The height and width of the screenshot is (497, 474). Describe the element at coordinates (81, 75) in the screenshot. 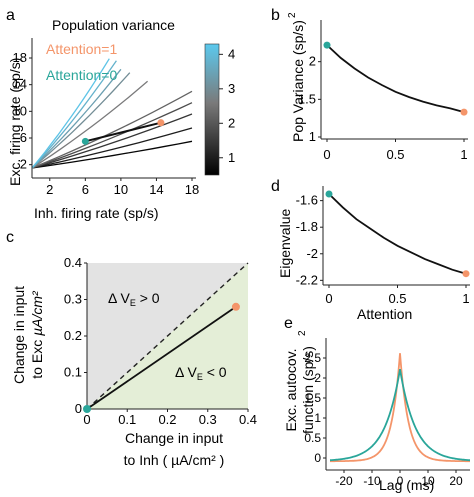

I see `panel-a-legend-attention0: Attention=0` at that location.